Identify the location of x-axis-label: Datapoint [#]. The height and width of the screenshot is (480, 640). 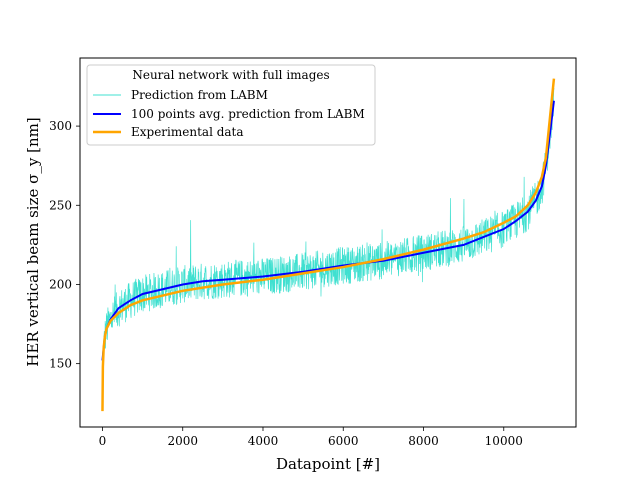
(328, 464).